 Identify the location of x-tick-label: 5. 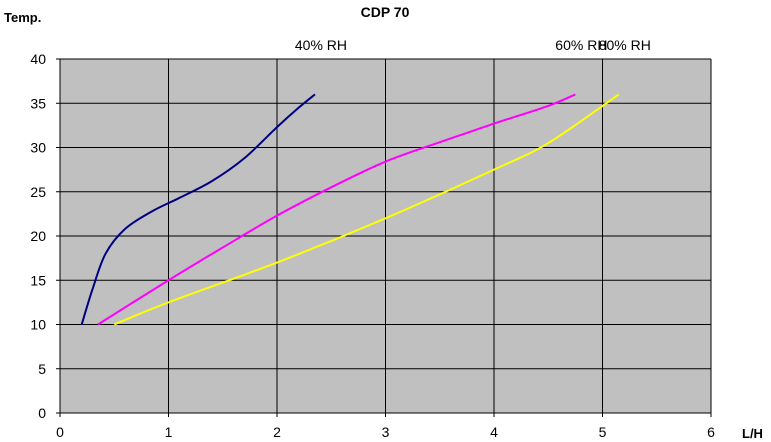
(603, 432).